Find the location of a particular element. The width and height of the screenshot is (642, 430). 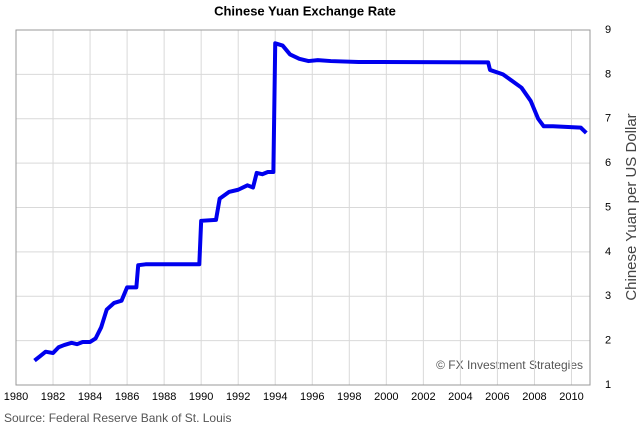

x-tick-label: 1980 is located at coordinates (16, 397).